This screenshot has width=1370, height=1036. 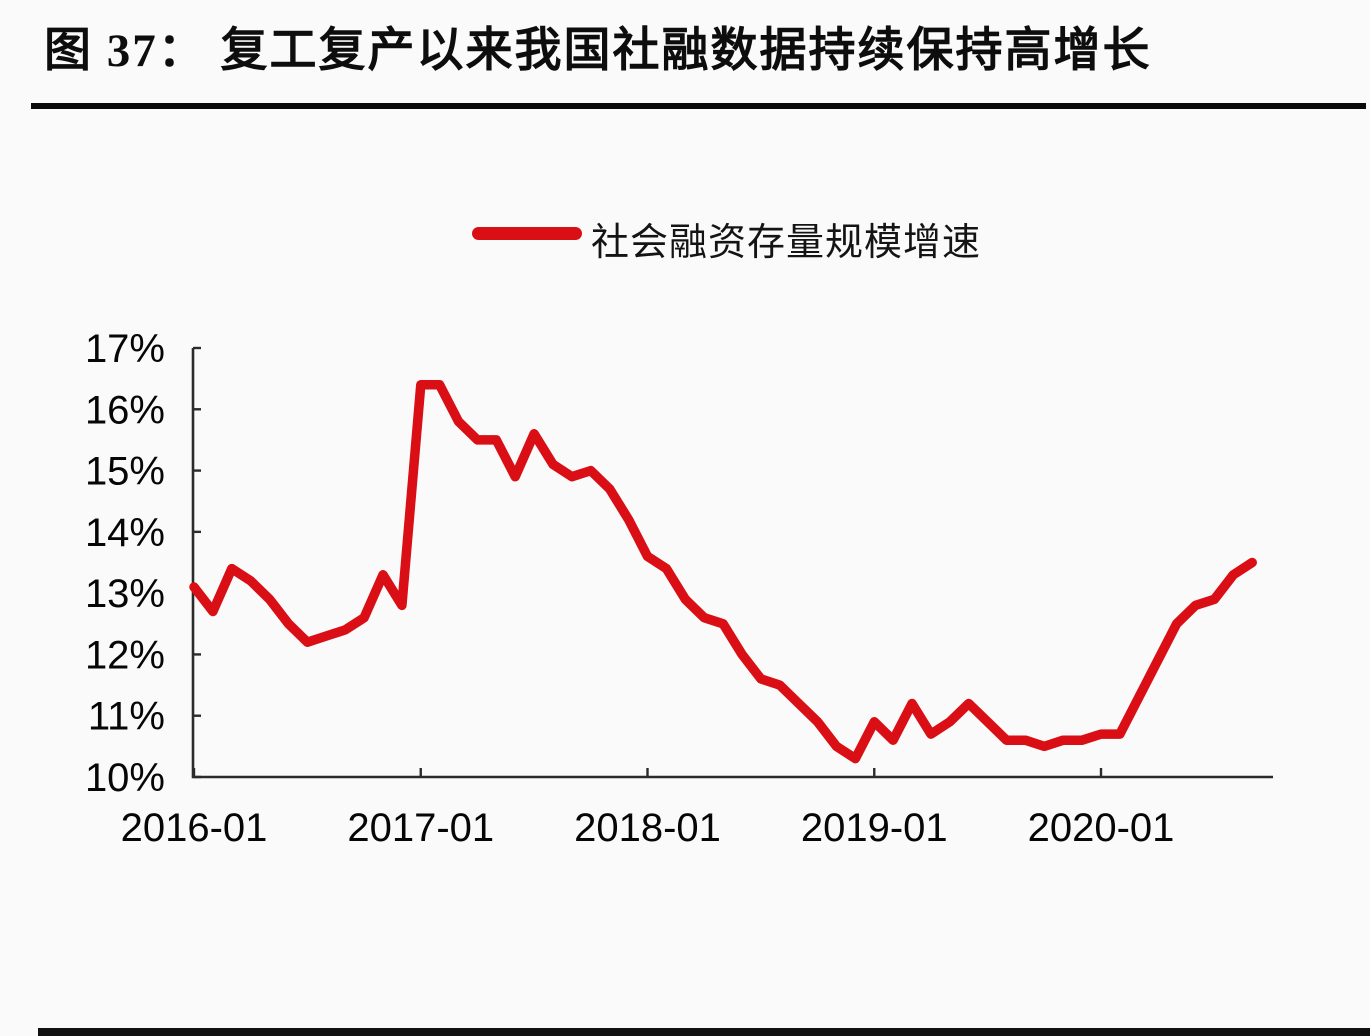 I want to click on y-tick-label: 10%, so click(x=125, y=778).